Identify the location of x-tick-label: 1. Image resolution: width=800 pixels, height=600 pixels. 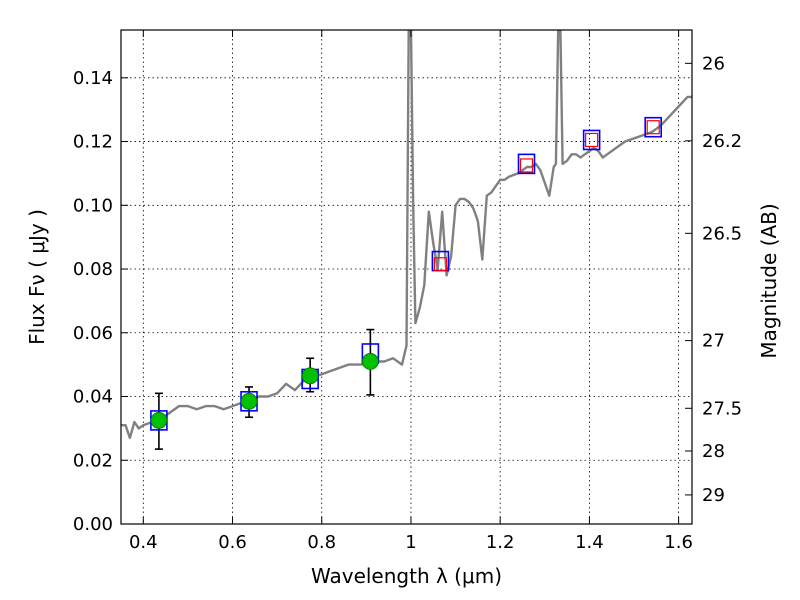
(410, 542).